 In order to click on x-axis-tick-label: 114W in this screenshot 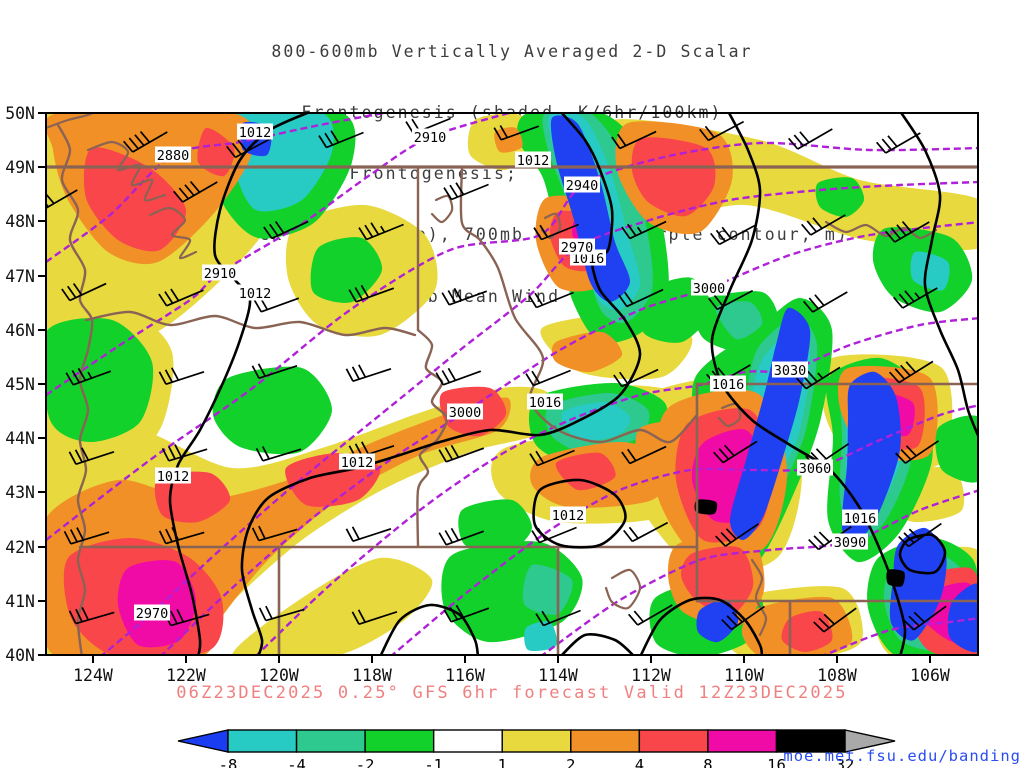, I will do `click(558, 675)`.